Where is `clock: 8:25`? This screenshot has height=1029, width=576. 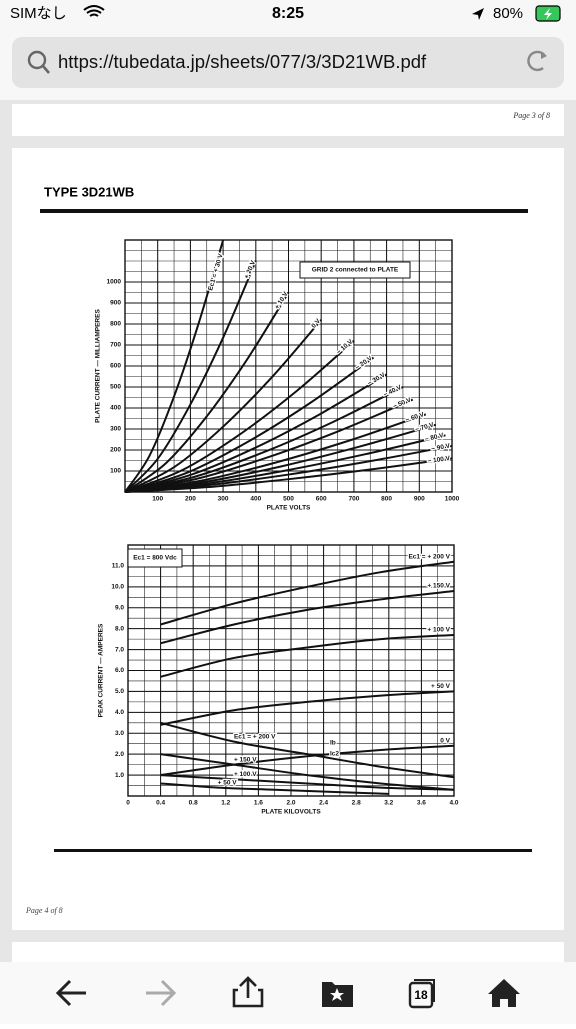
clock: 8:25 is located at coordinates (288, 13).